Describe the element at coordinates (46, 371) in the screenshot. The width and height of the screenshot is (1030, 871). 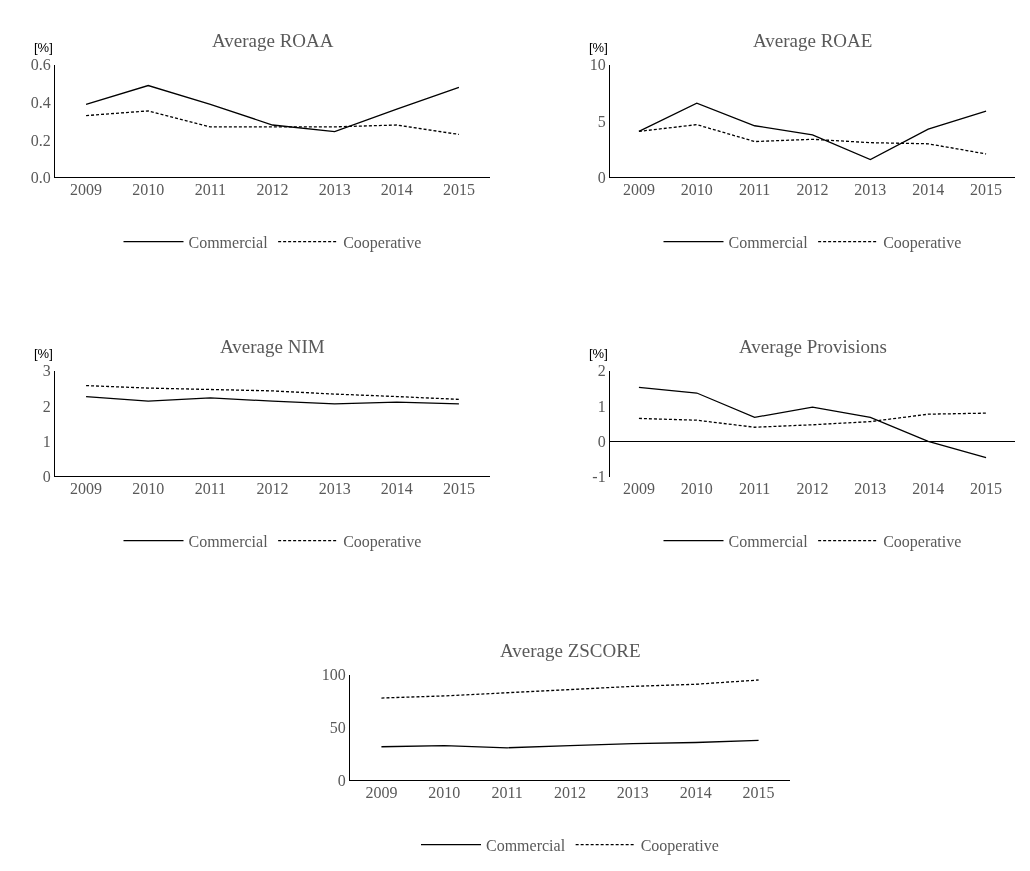
I see `y-tick-label: 3` at that location.